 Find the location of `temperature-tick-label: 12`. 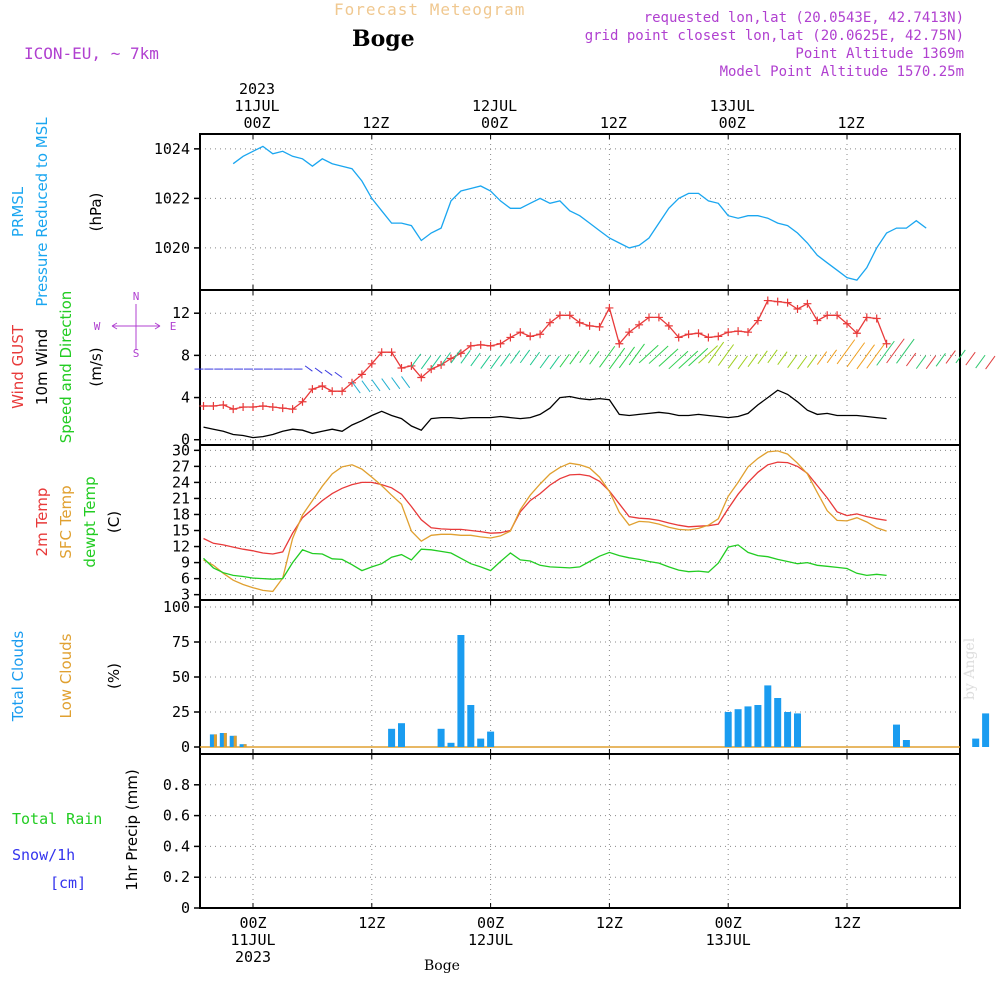

temperature-tick-label: 12 is located at coordinates (181, 547).